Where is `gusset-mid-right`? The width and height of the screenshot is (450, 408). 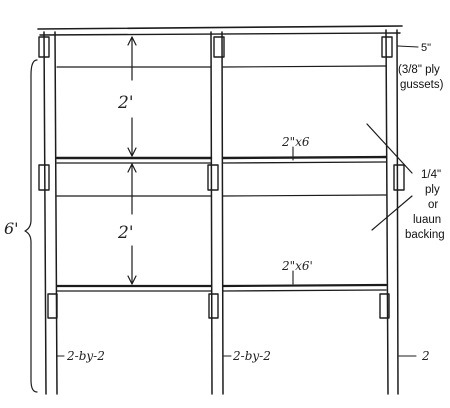
gusset-mid-right is located at coordinates (399, 177).